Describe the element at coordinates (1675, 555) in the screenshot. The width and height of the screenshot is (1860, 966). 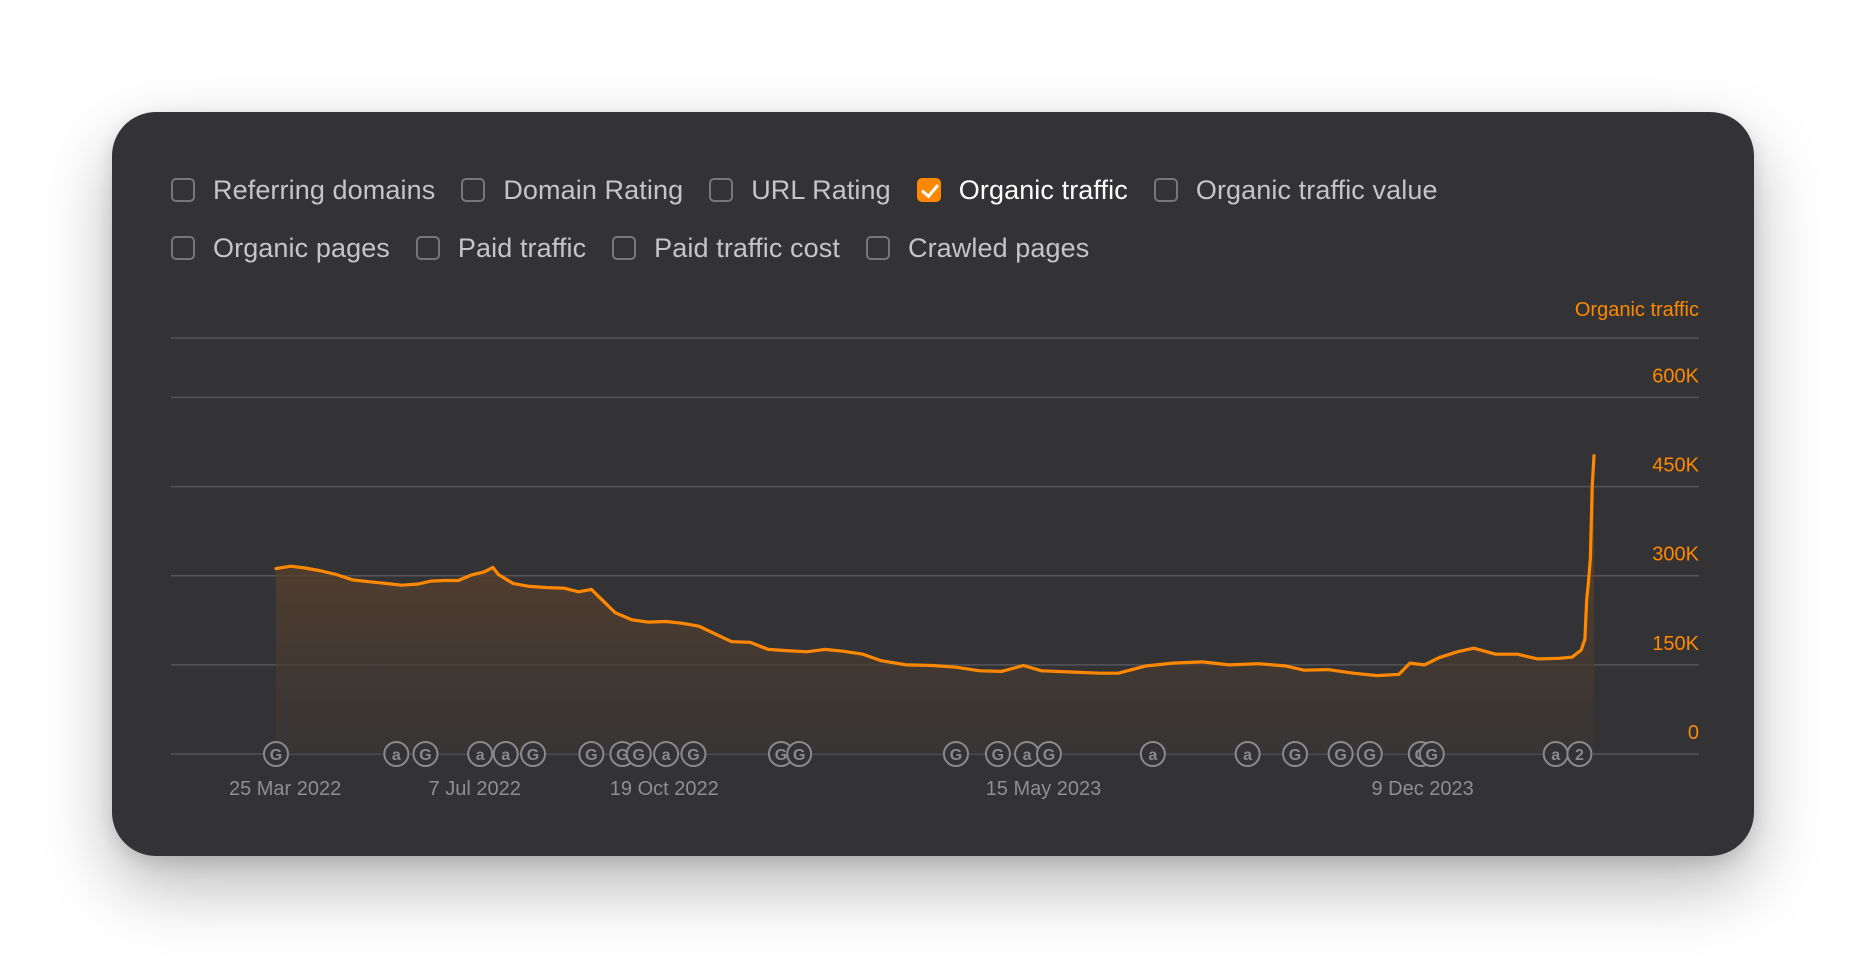
I see `y-tick-label: 300K` at that location.